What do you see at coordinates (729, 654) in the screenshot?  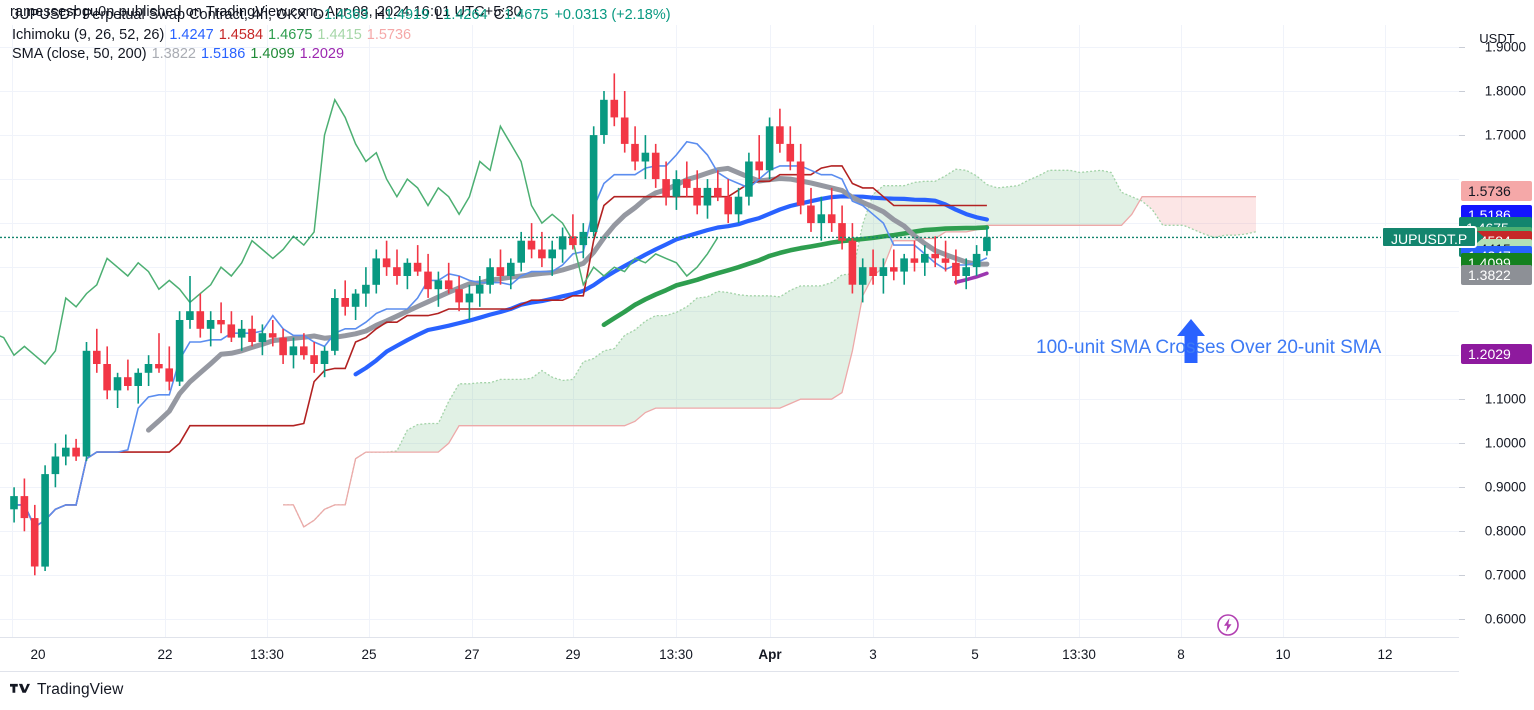 I see `time-axis: 20 22 13:30 25 27 29 13:30 Apr 3 5 13:30 8 10 12` at bounding box center [729, 654].